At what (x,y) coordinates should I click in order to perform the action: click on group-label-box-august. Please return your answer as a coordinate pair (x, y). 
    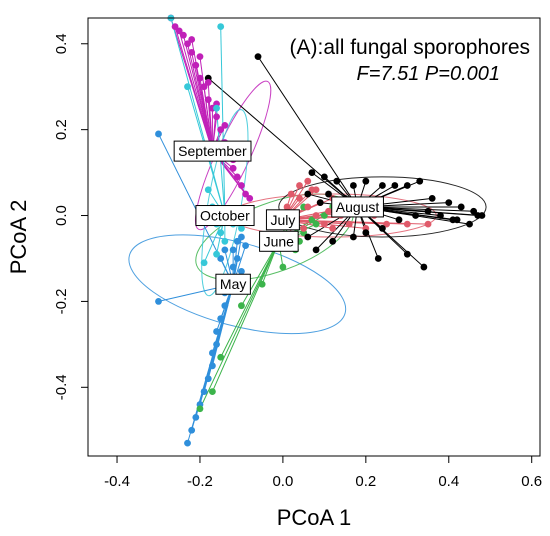
    Looking at the image, I should click on (357, 207).